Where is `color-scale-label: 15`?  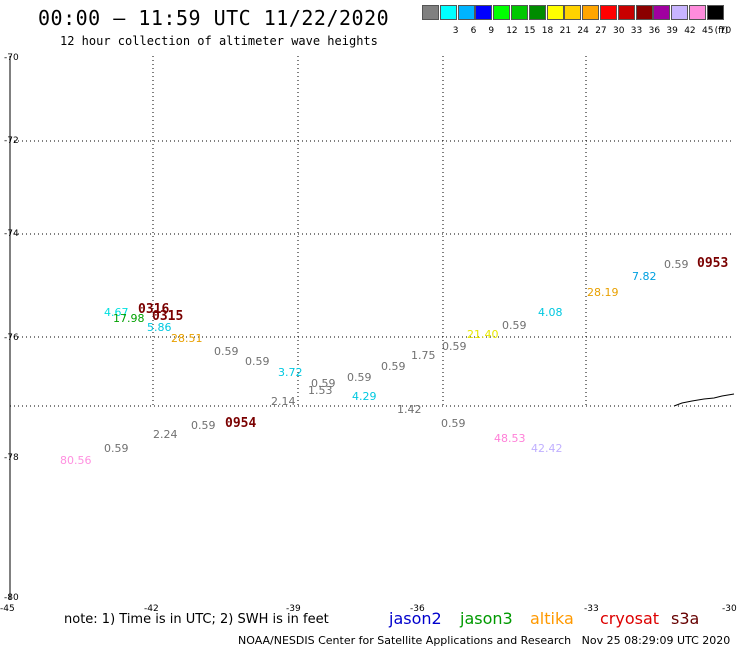 color-scale-label: 15 is located at coordinates (530, 31).